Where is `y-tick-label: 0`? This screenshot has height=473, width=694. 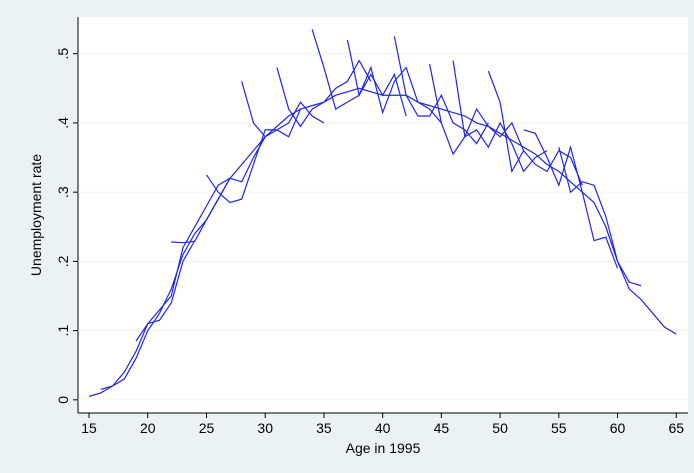
y-tick-label: 0 is located at coordinates (63, 400).